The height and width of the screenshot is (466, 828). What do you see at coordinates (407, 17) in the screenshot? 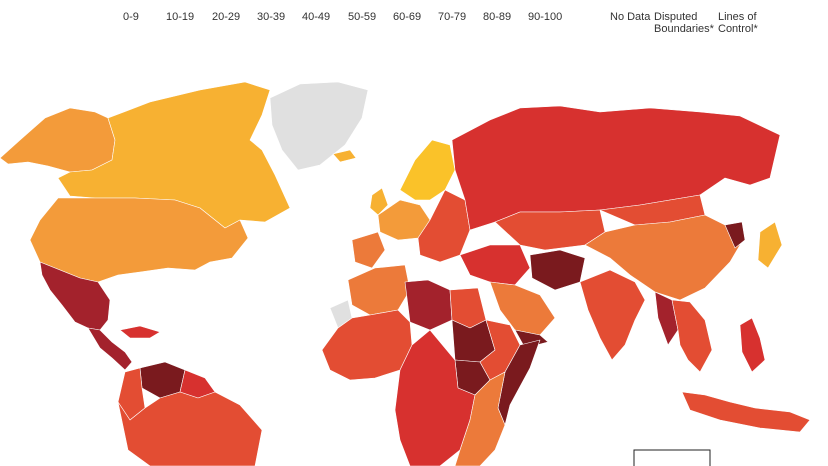
I see `legend-bin-60-69: 60-69` at bounding box center [407, 17].